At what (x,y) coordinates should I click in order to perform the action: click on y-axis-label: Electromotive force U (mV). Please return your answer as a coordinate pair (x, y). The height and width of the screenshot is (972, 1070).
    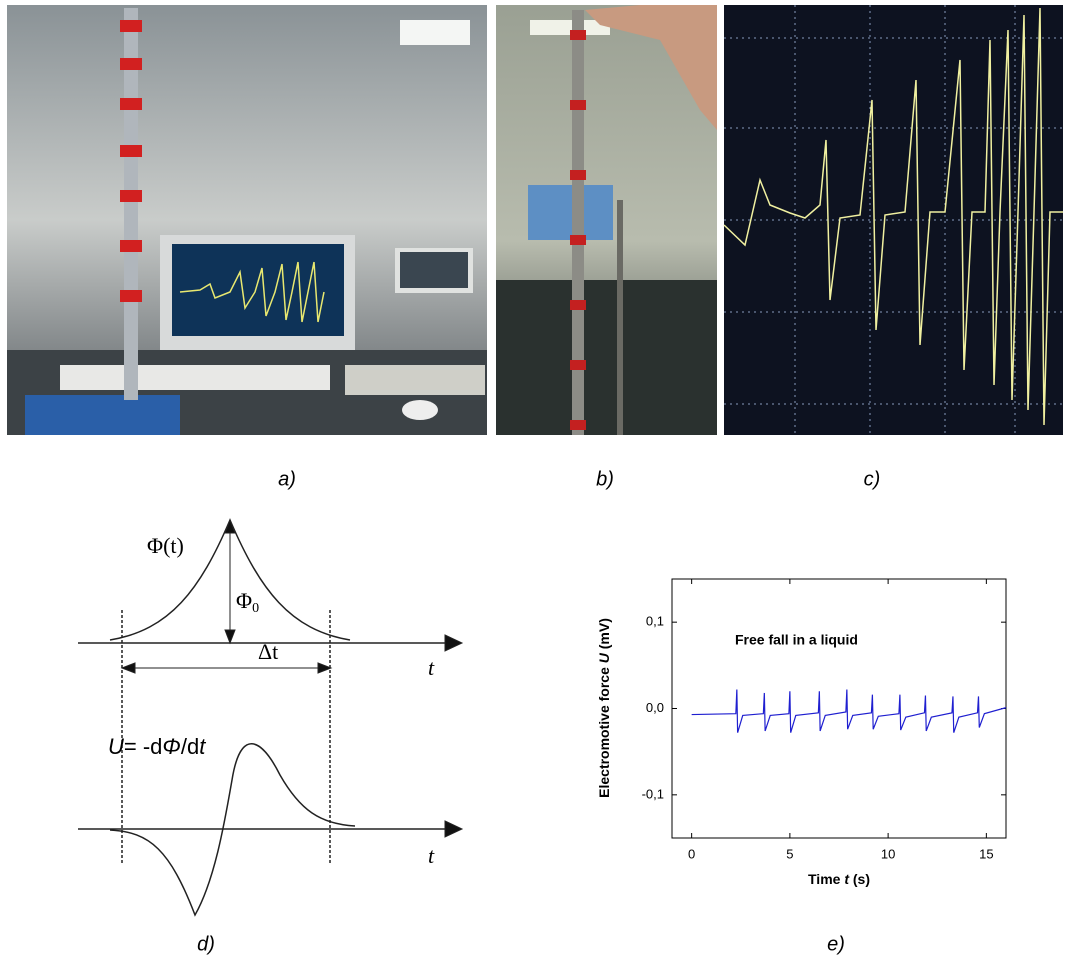
    Looking at the image, I should click on (604, 708).